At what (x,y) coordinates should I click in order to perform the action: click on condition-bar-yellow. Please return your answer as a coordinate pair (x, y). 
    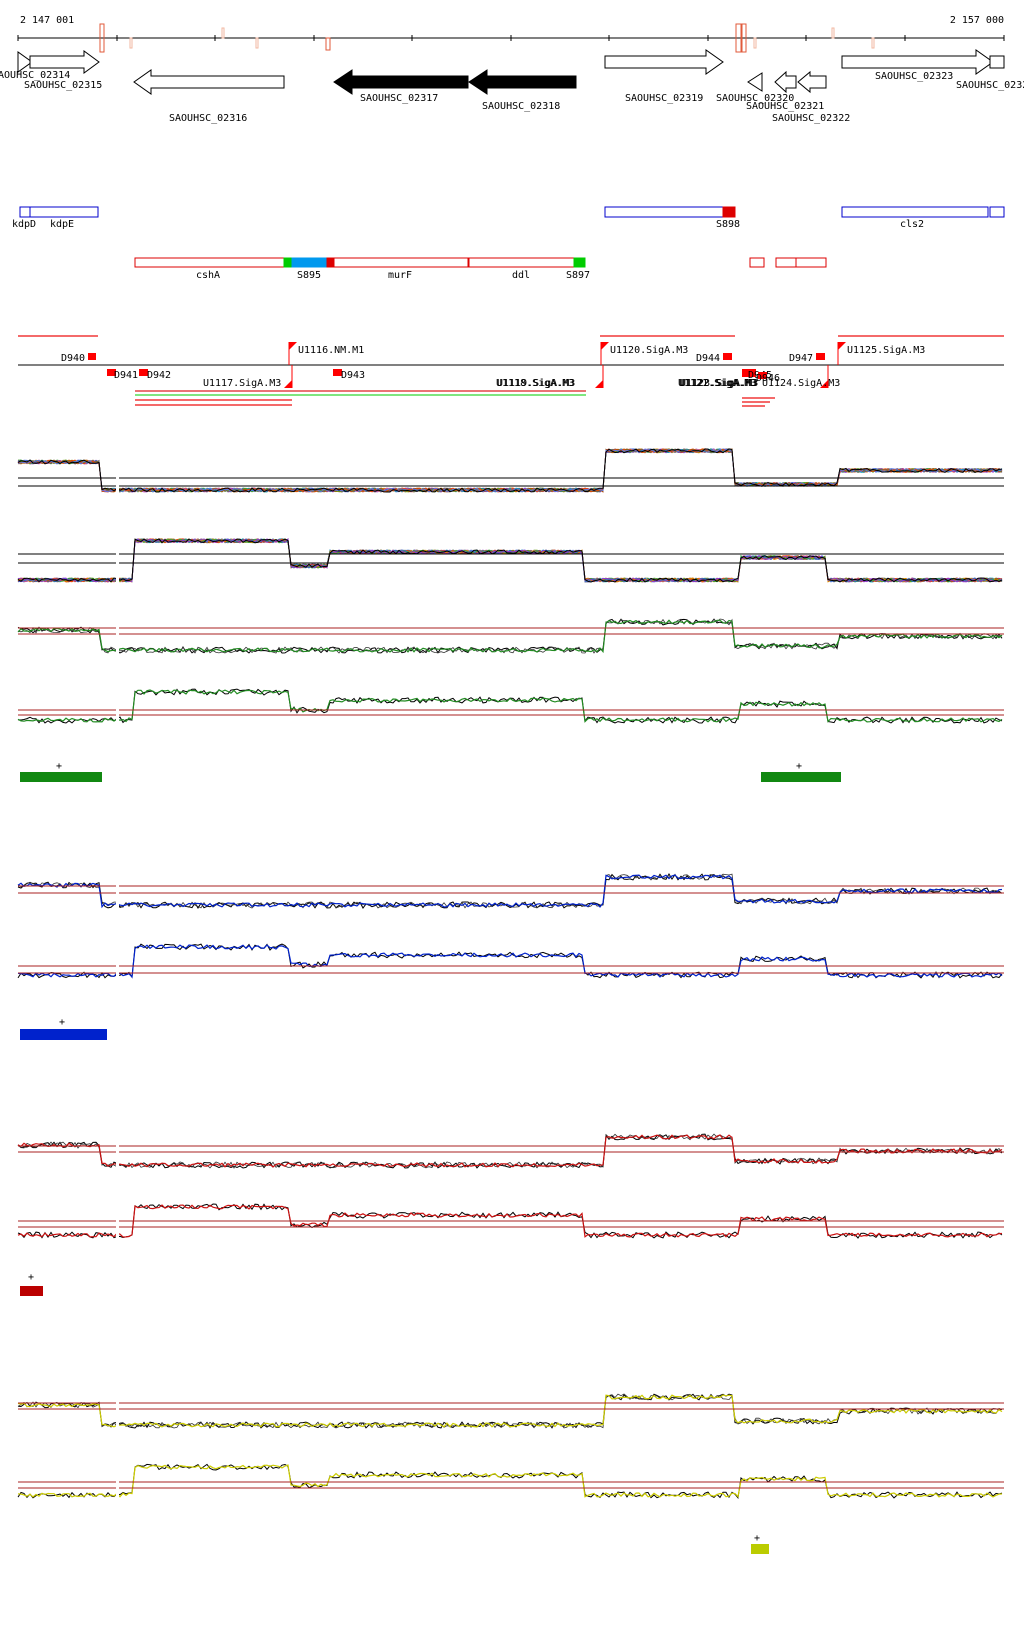
    Looking at the image, I should click on (760, 1549).